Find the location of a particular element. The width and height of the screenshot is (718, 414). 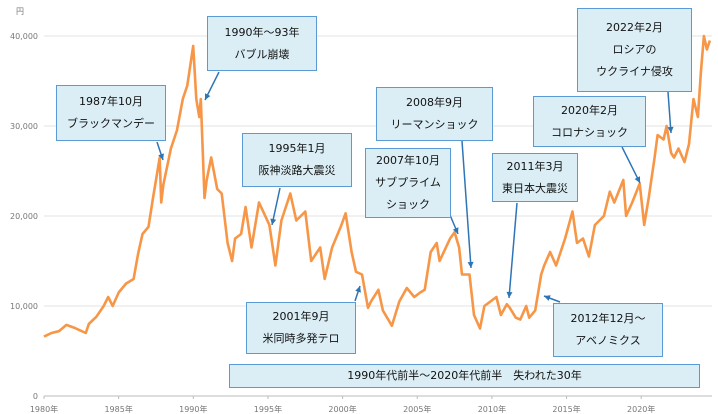

annotation-line: サブプライム is located at coordinates (408, 182).